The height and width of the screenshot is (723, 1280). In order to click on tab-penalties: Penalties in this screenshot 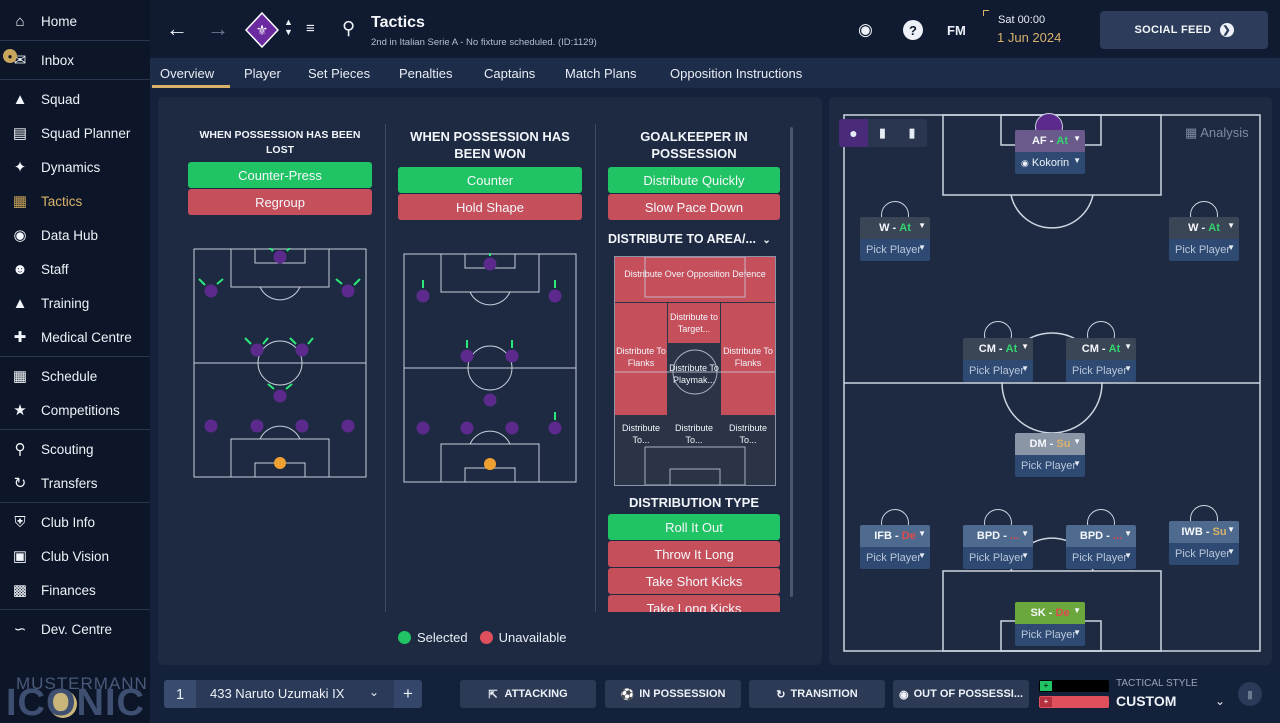, I will do `click(426, 73)`.